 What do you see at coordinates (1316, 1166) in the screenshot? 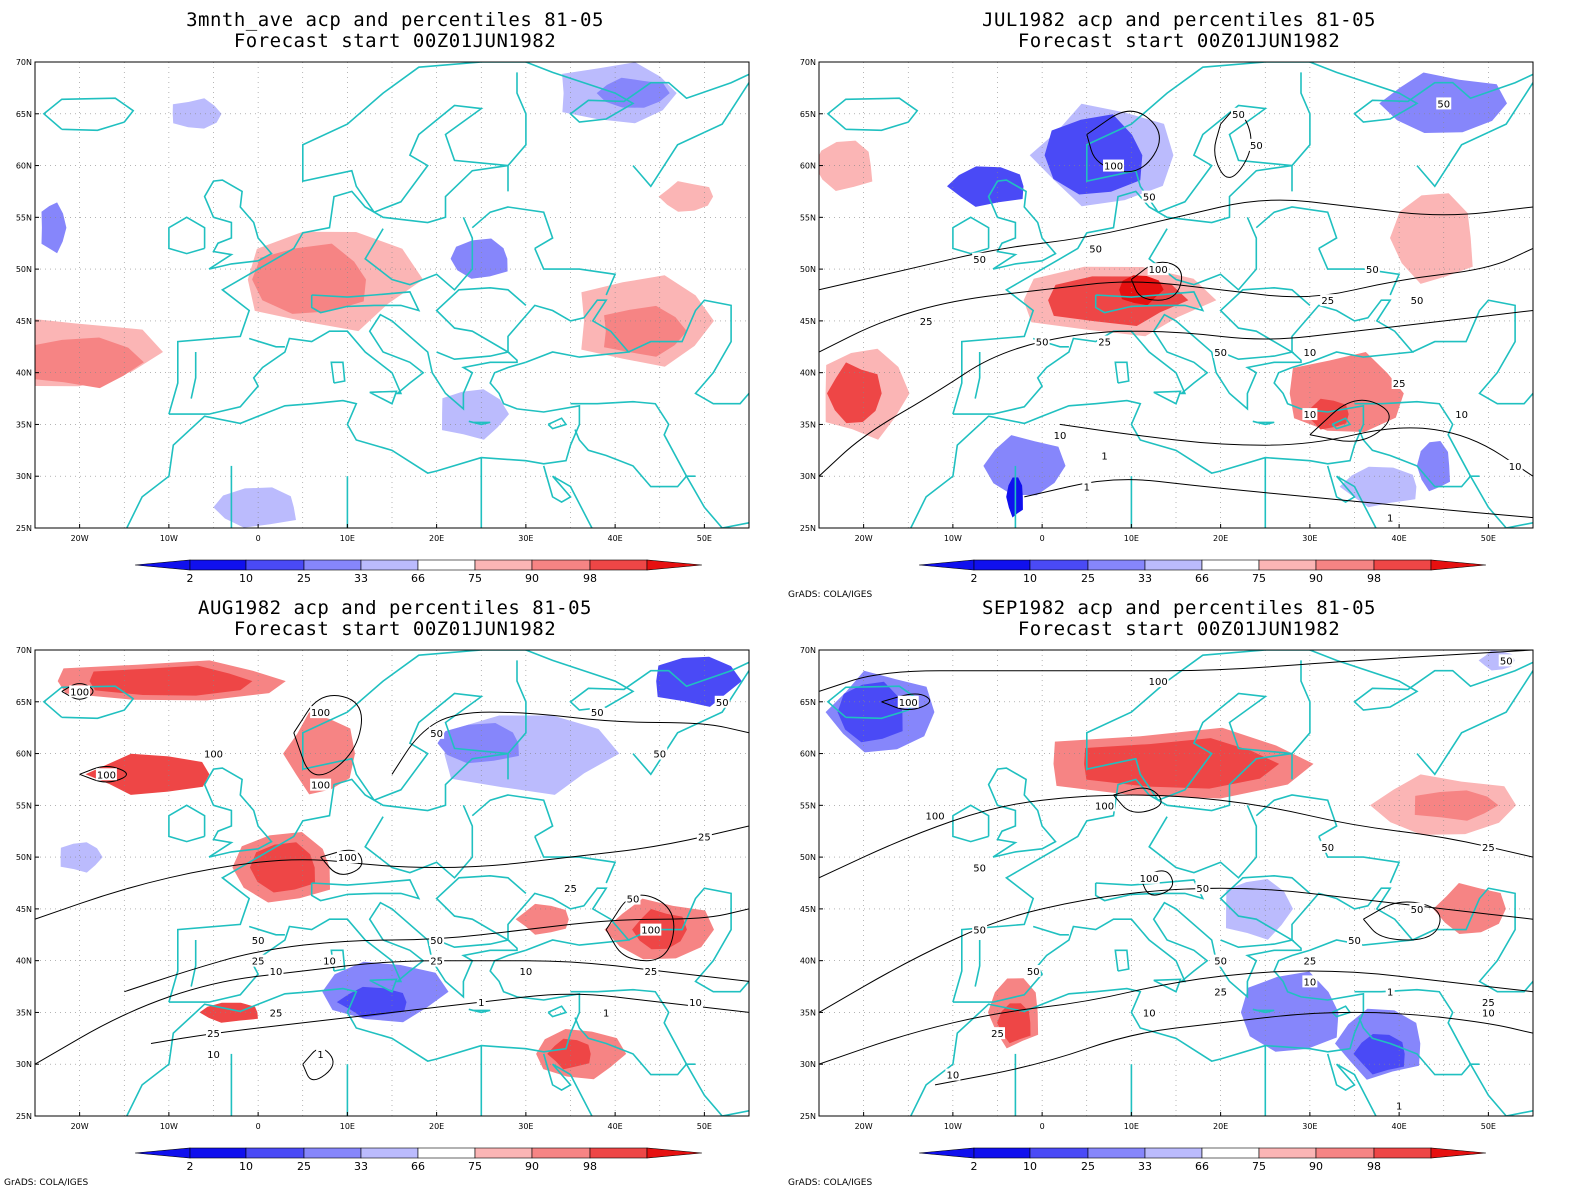
I see `legend-label: 90` at bounding box center [1316, 1166].